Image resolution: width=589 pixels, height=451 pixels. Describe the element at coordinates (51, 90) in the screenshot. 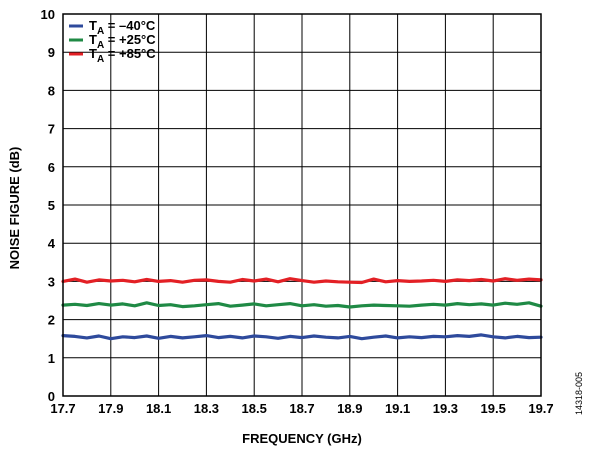

I see `y-tick-label: 8` at that location.